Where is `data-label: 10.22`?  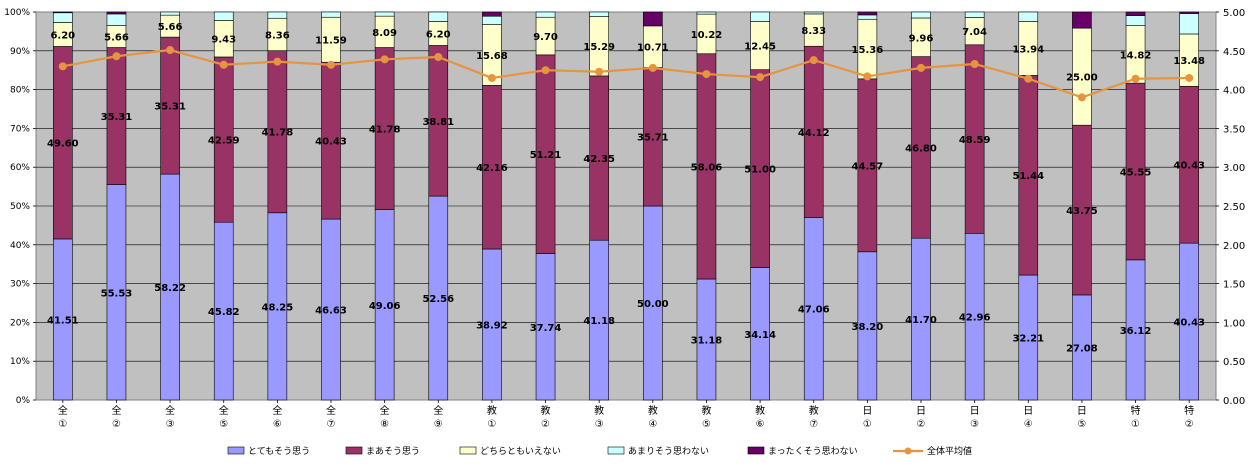 data-label: 10.22 is located at coordinates (707, 35).